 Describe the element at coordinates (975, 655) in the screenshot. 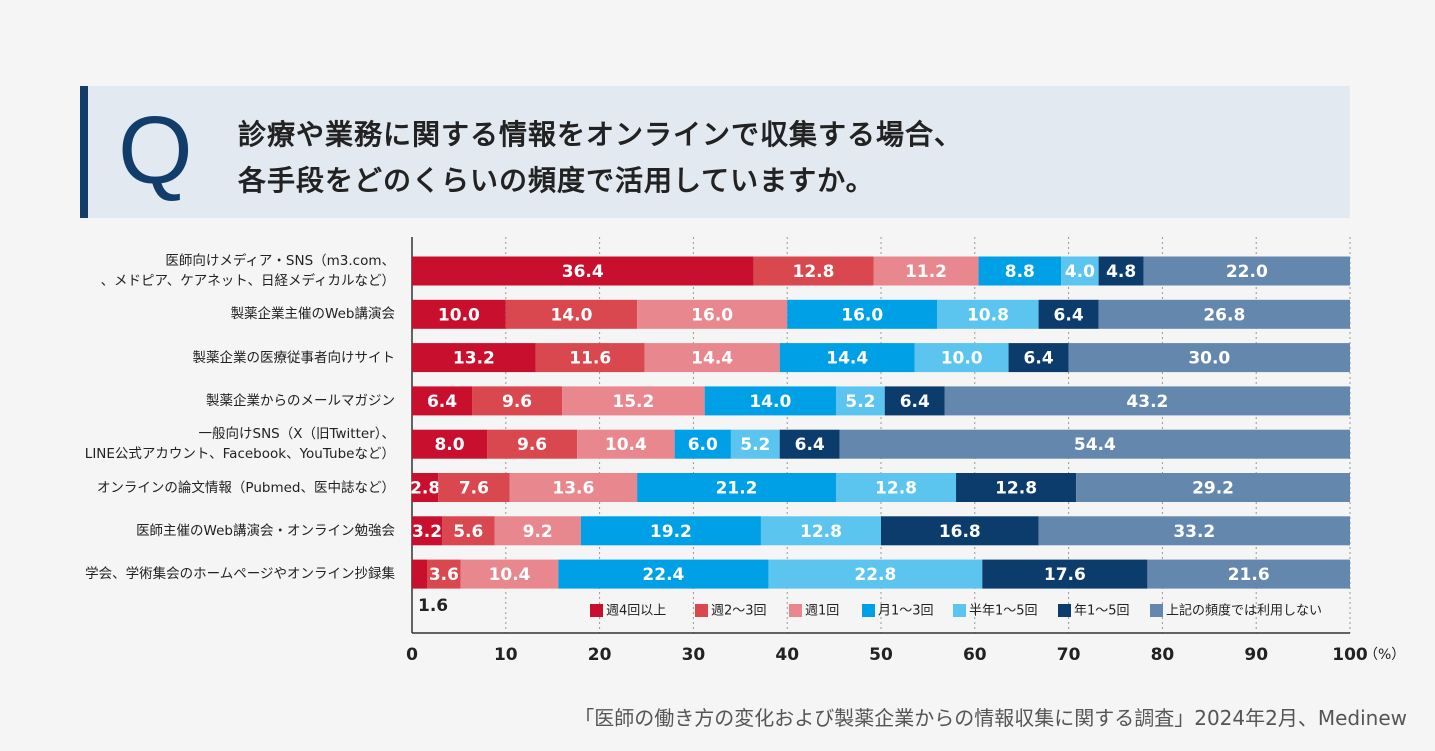

I see `x-tick-label: 60` at that location.